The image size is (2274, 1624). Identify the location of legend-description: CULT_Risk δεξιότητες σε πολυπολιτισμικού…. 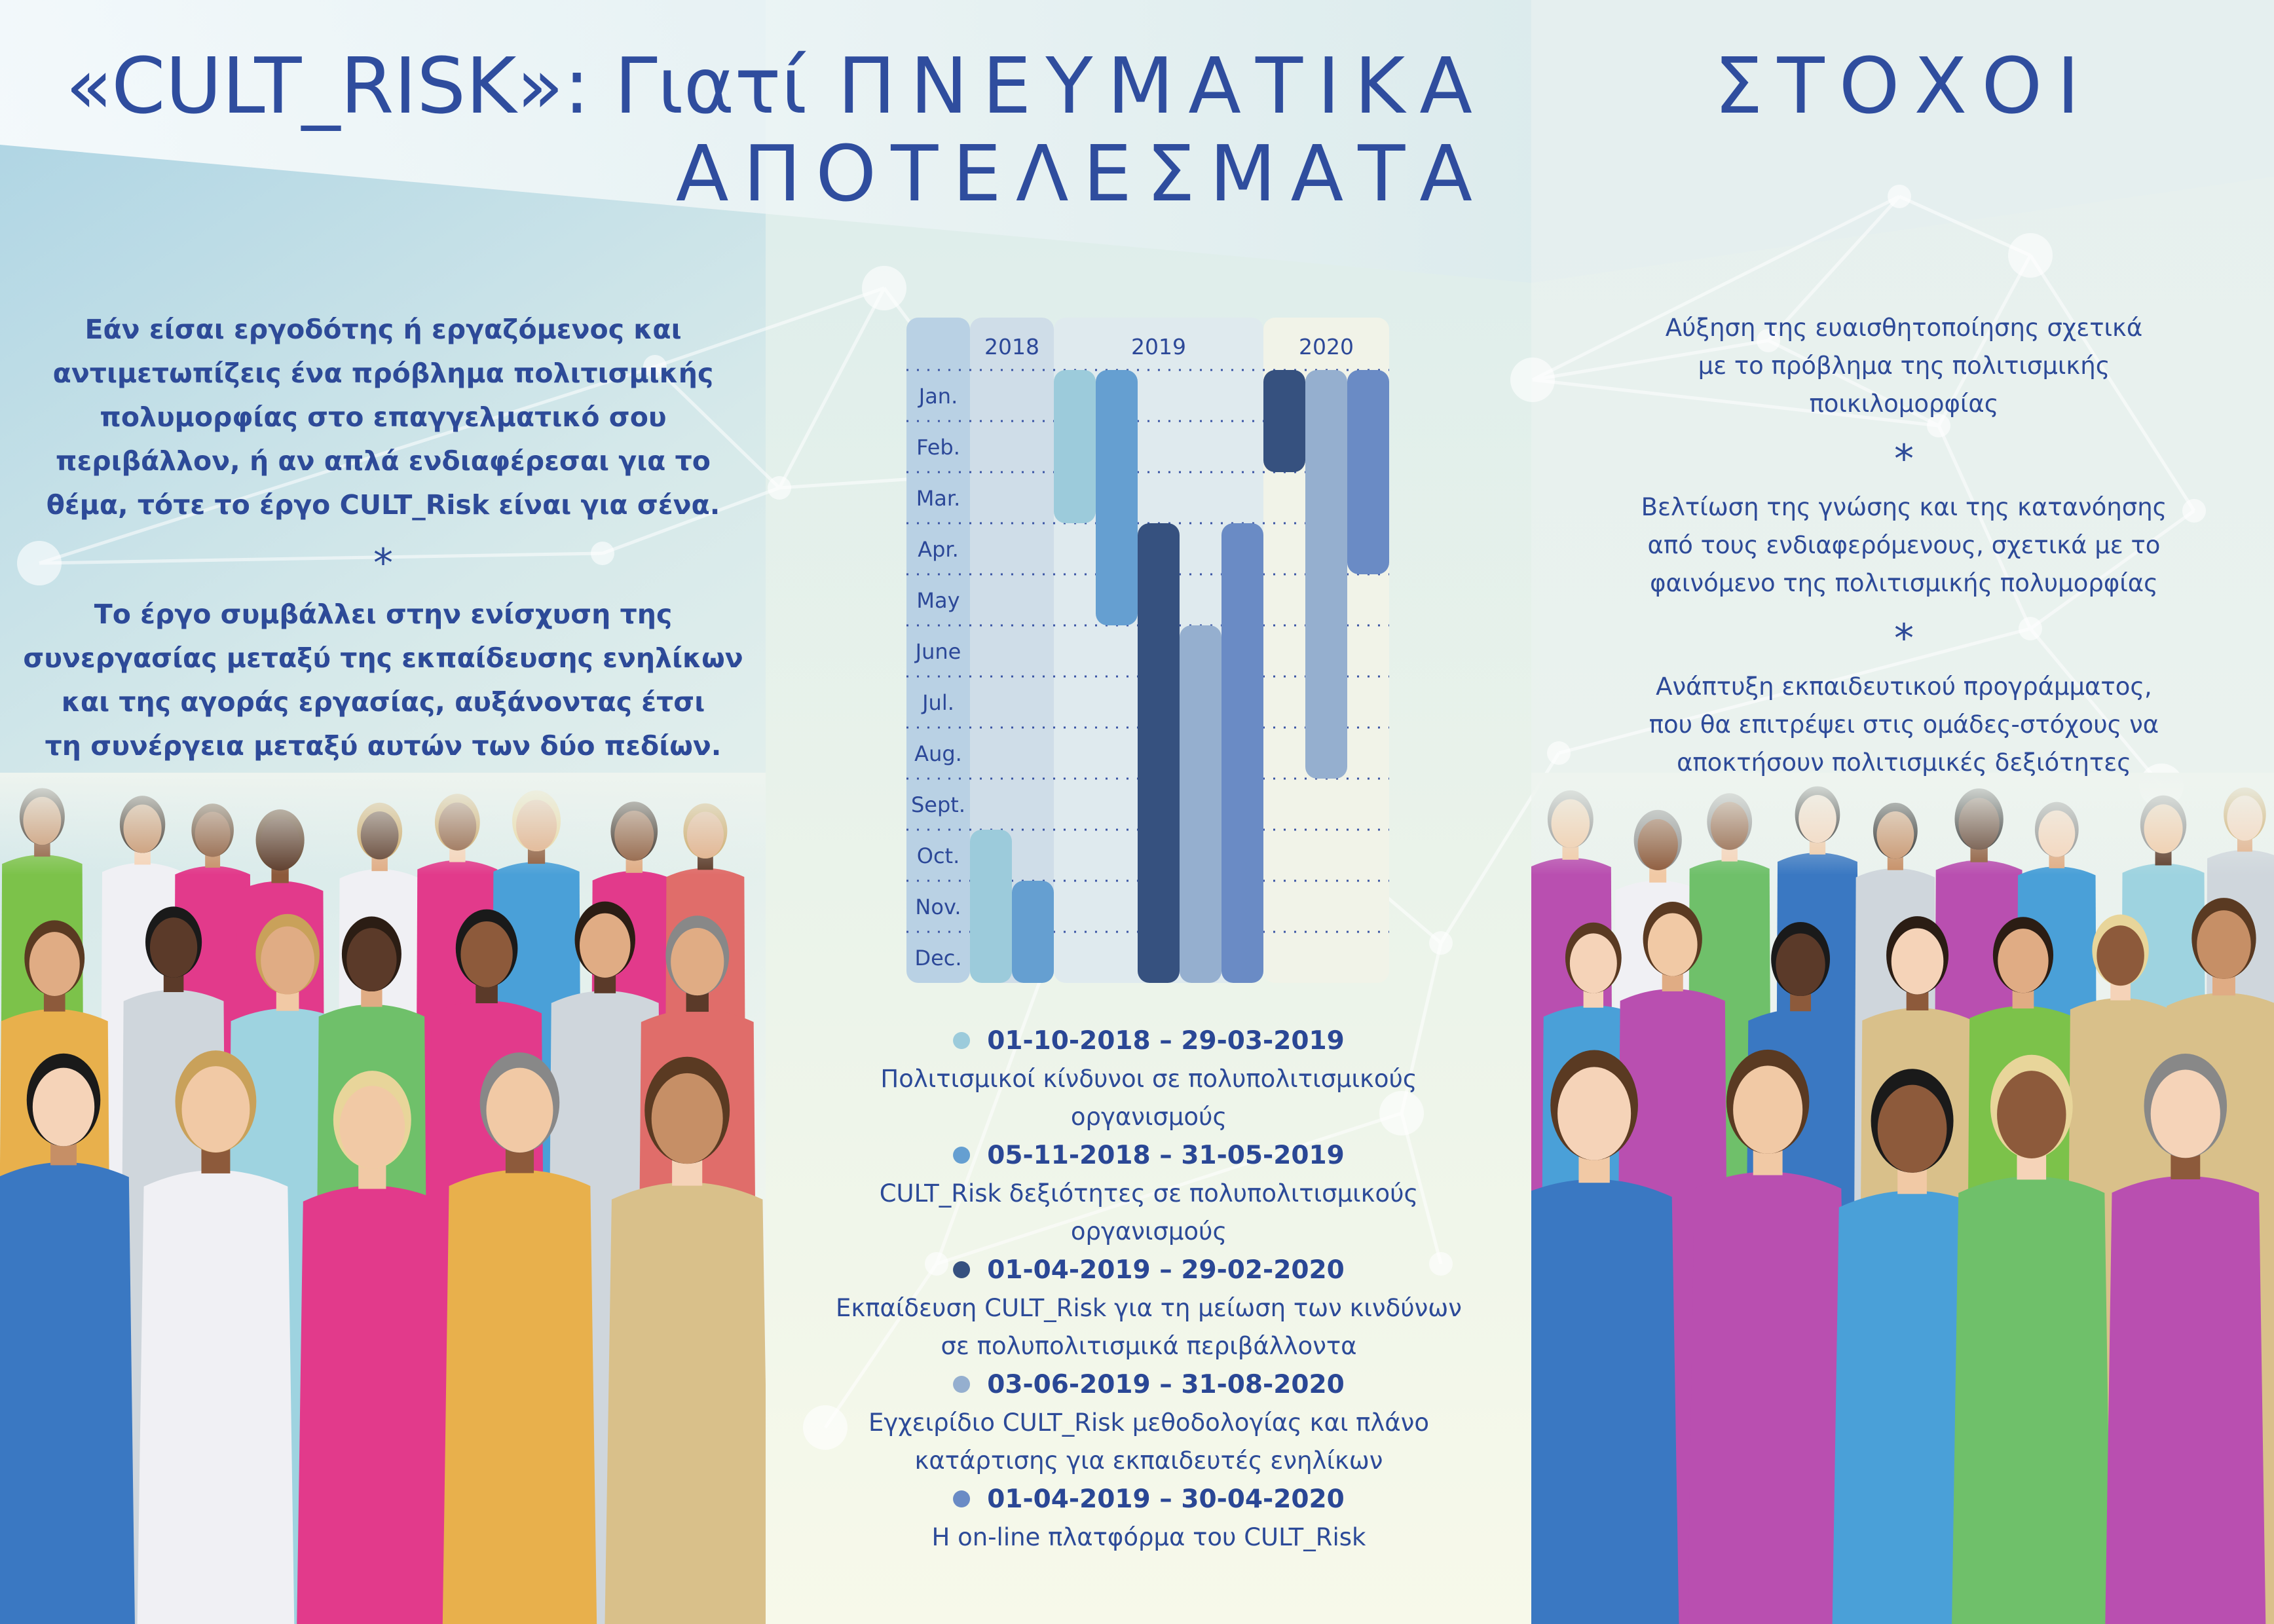
(1149, 1193).